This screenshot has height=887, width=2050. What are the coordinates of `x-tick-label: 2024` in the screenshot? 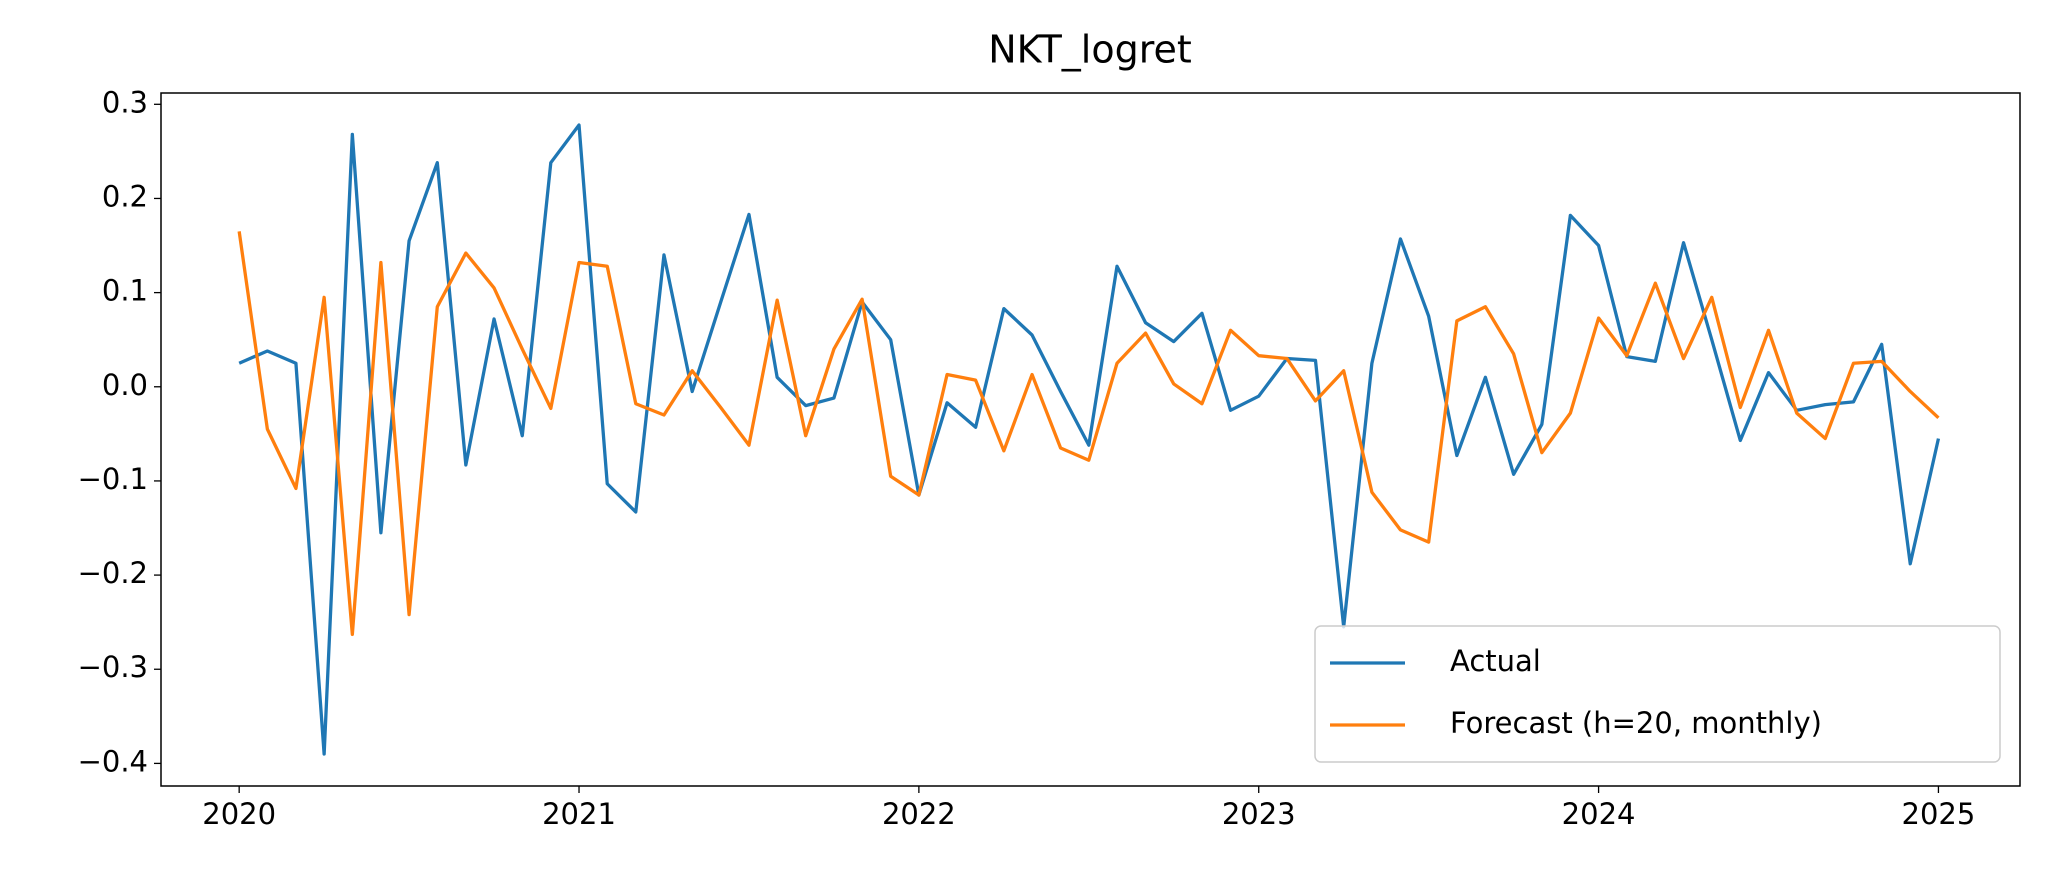 It's located at (1599, 814).